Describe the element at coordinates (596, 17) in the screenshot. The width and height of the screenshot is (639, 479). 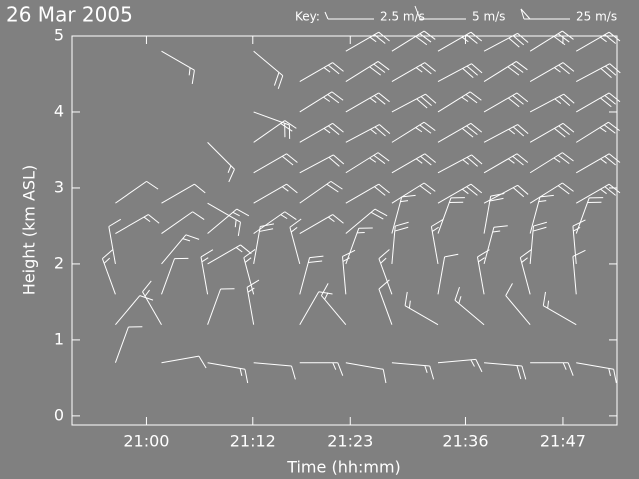
I see `key-label: 25 m/s` at that location.